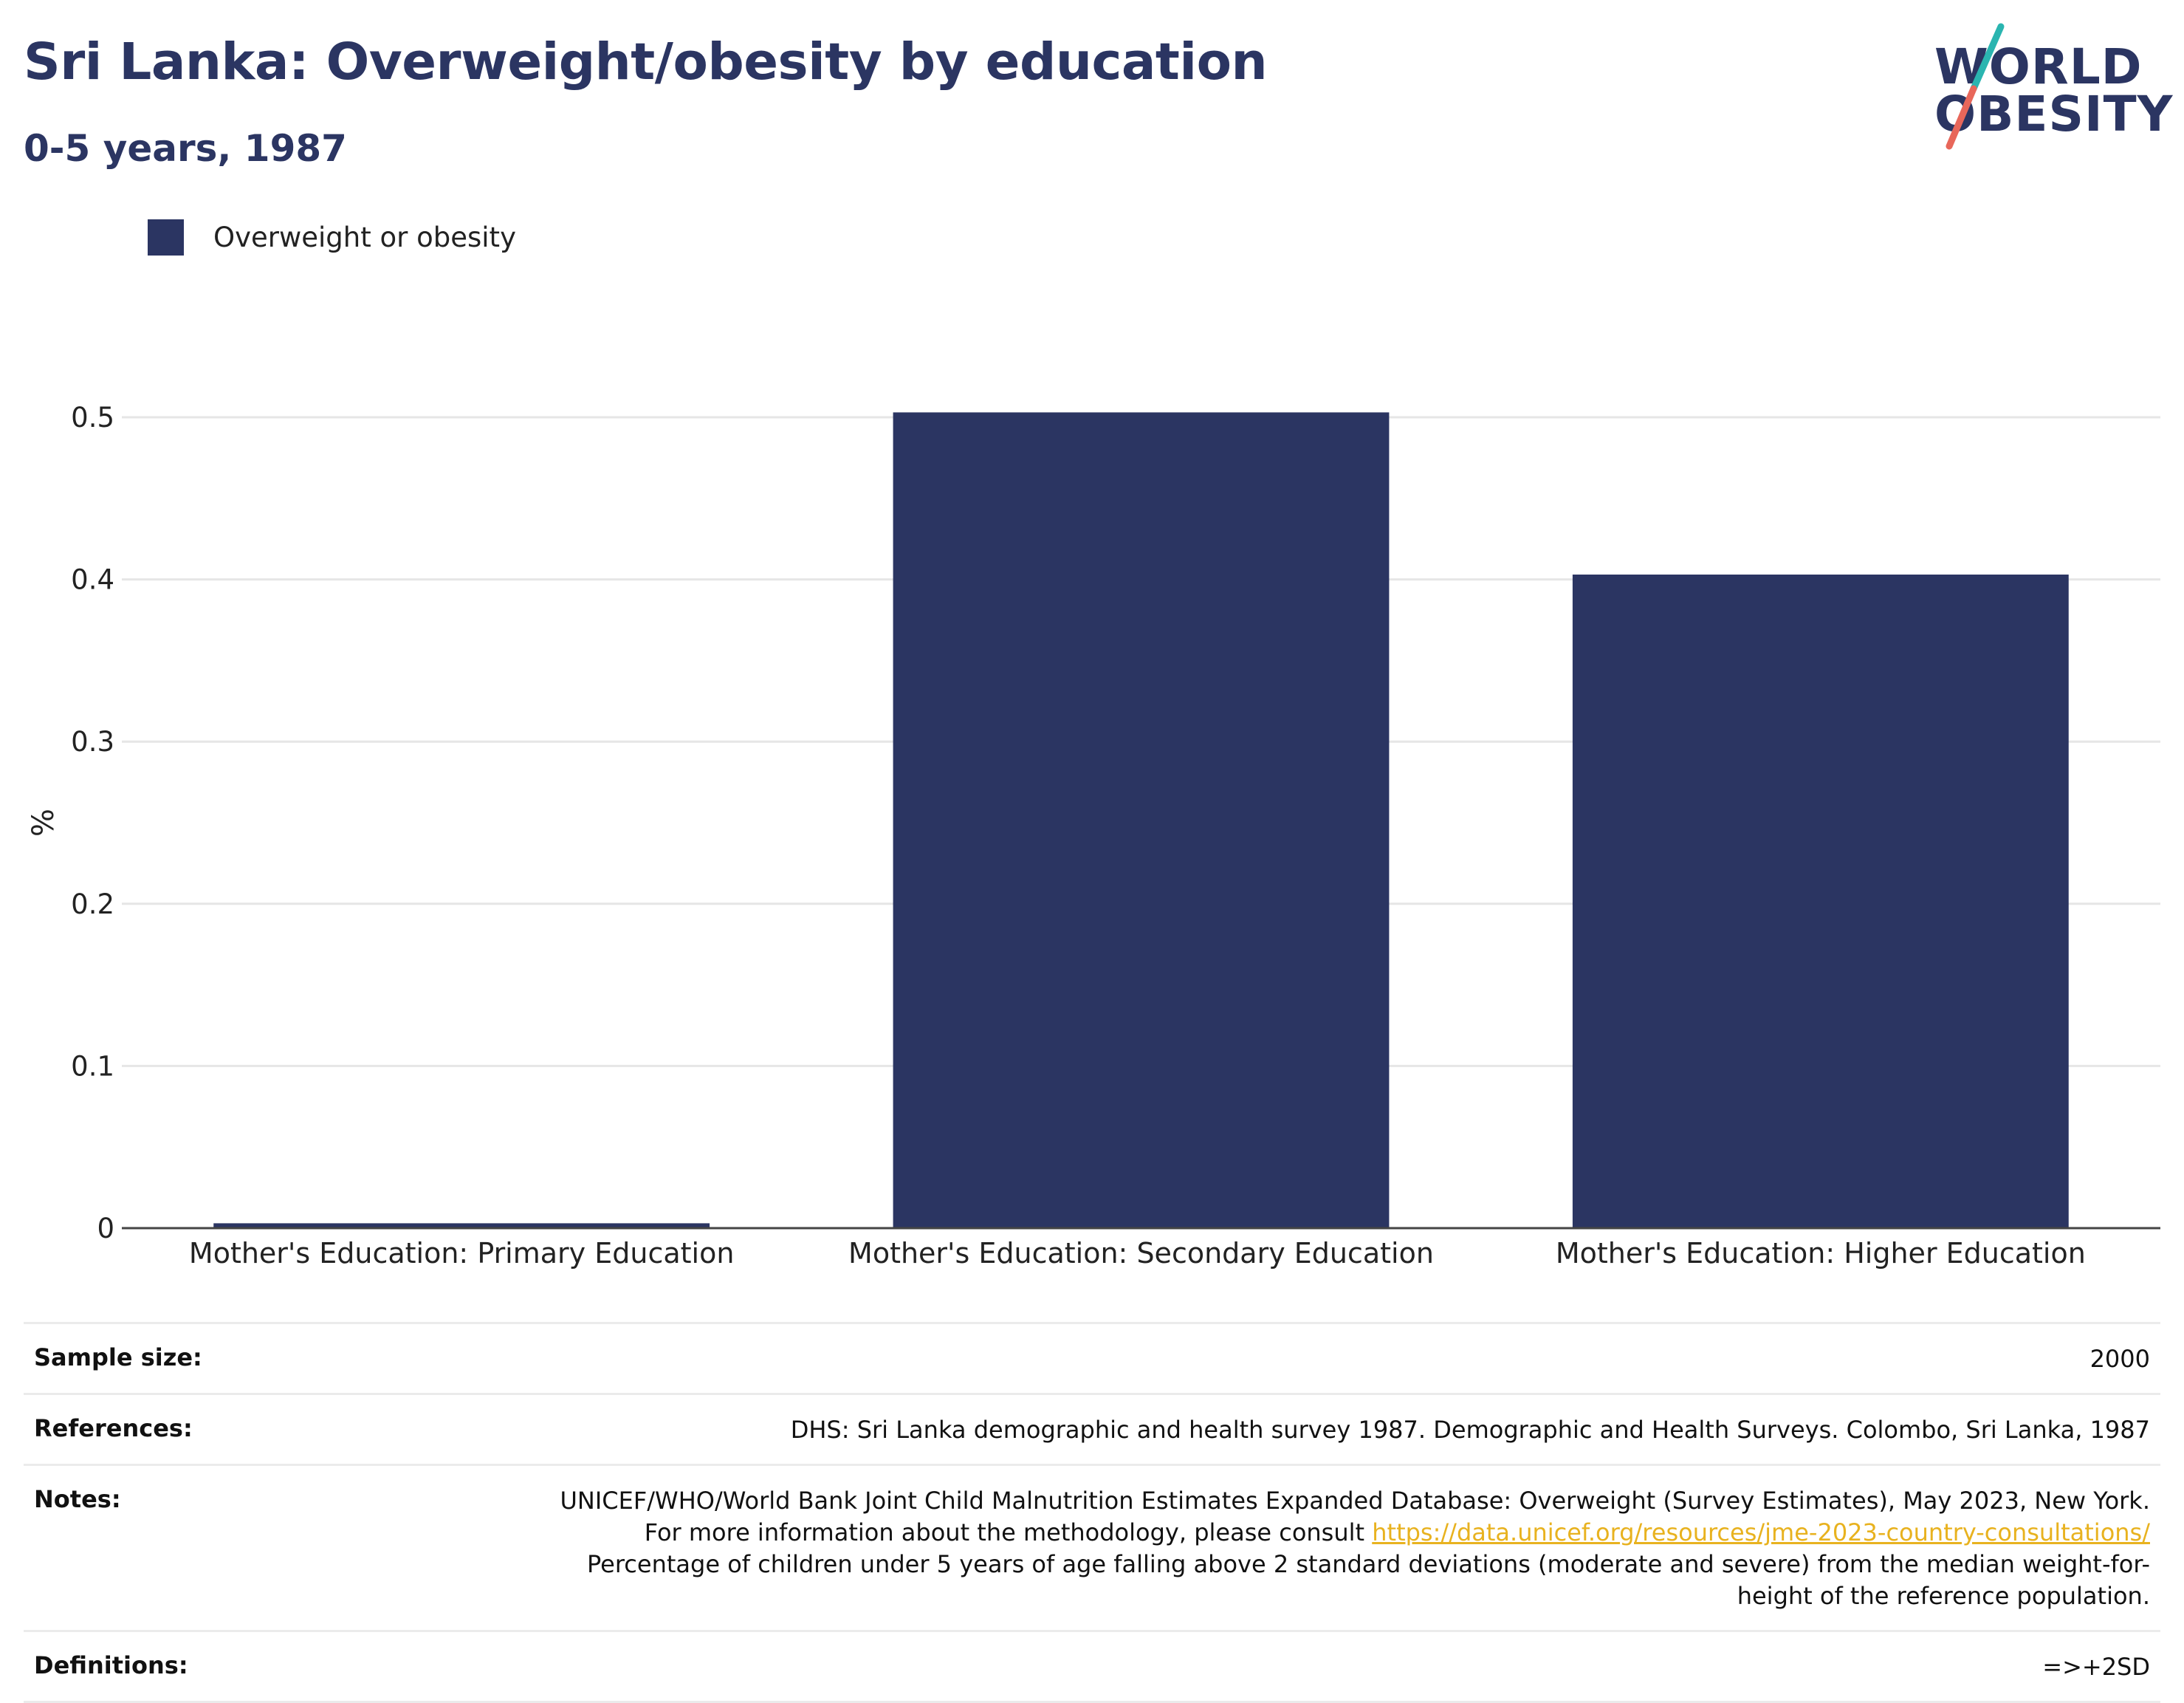 This screenshot has height=1703, width=2184. What do you see at coordinates (166, 237) in the screenshot?
I see `legend-swatch` at bounding box center [166, 237].